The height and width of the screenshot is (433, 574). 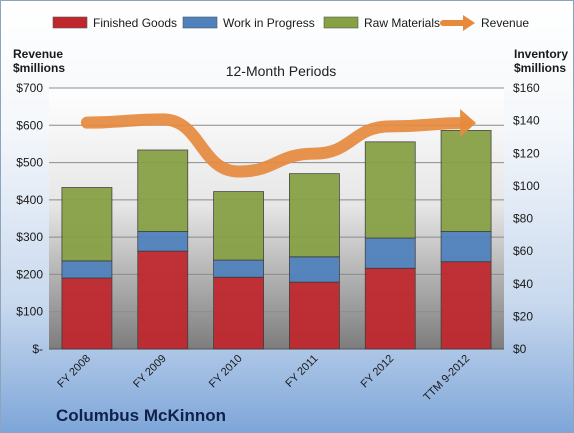 I want to click on legend-label: Finished Goods, so click(x=135, y=23).